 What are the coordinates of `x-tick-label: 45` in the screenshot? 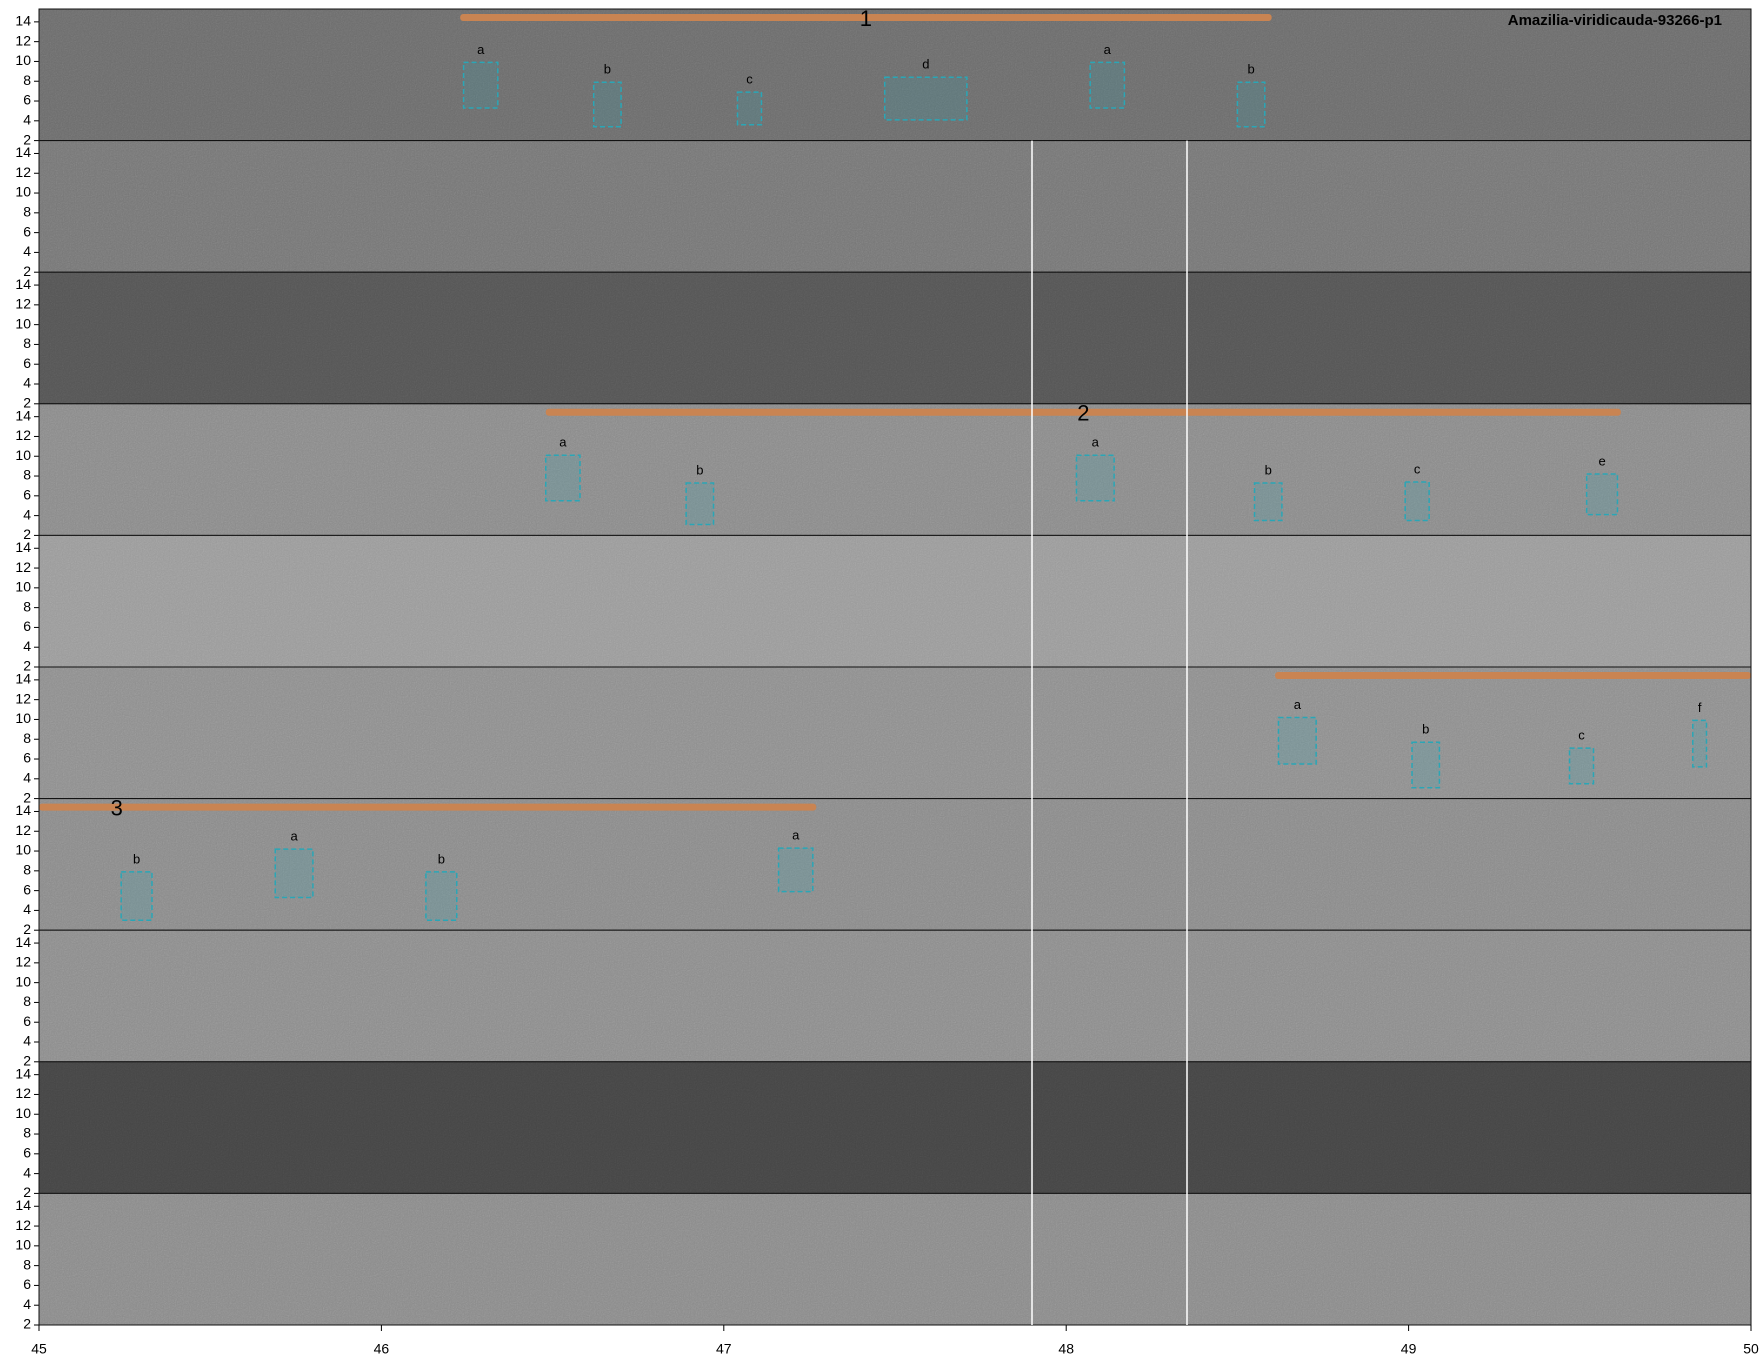 It's located at (39, 1349).